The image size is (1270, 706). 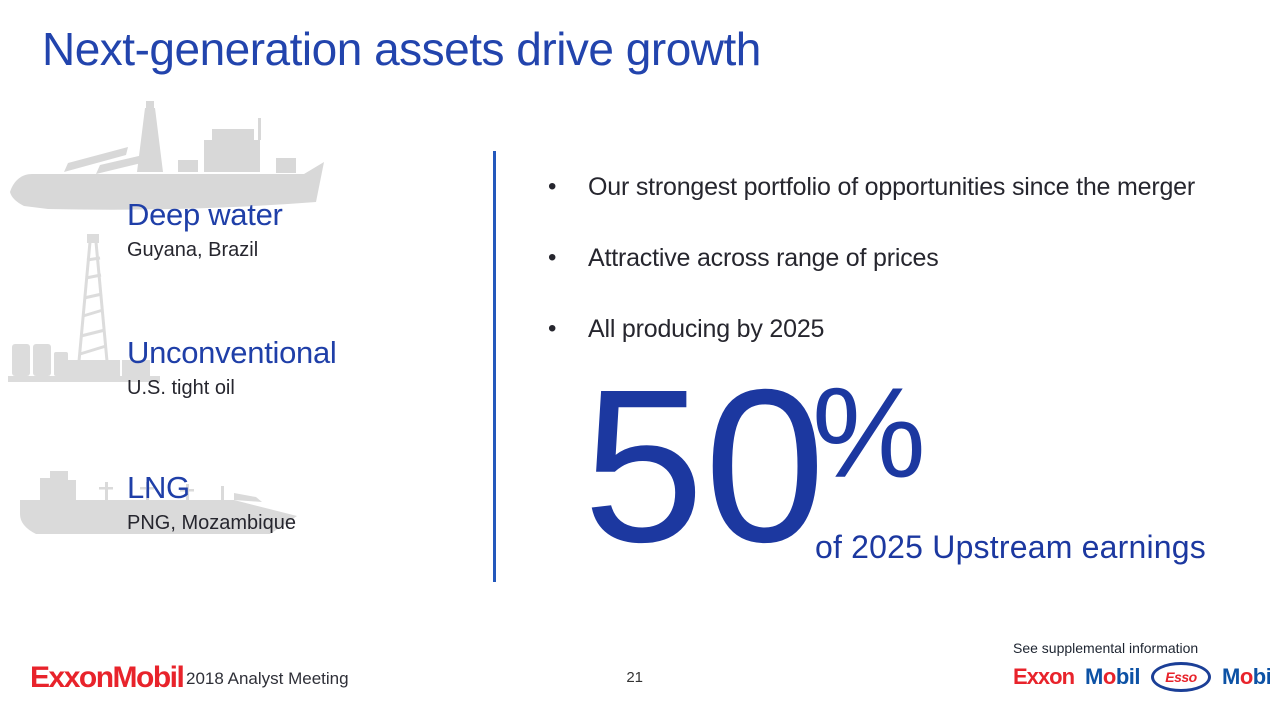 I want to click on vertical-divider, so click(x=494, y=366).